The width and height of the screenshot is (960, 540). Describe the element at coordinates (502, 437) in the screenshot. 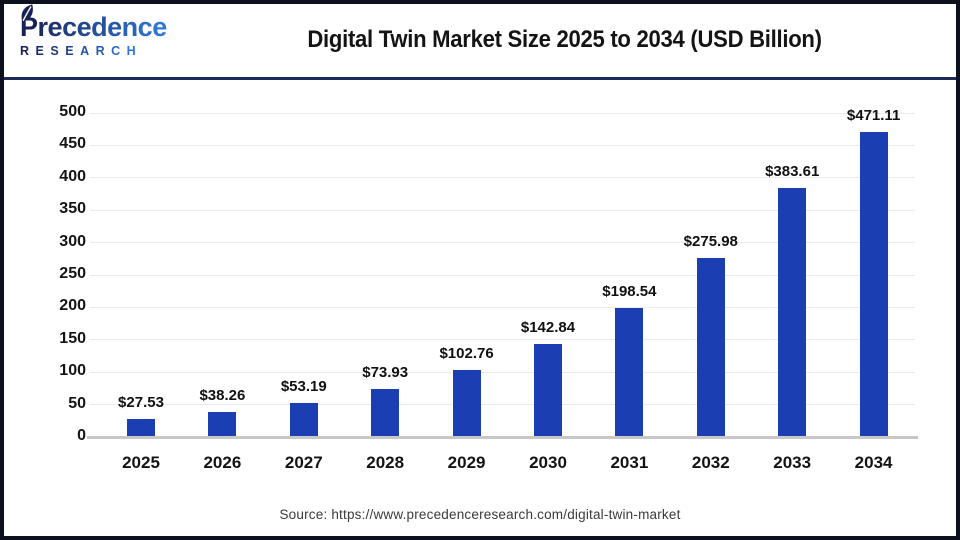

I see `x-axis-line` at that location.